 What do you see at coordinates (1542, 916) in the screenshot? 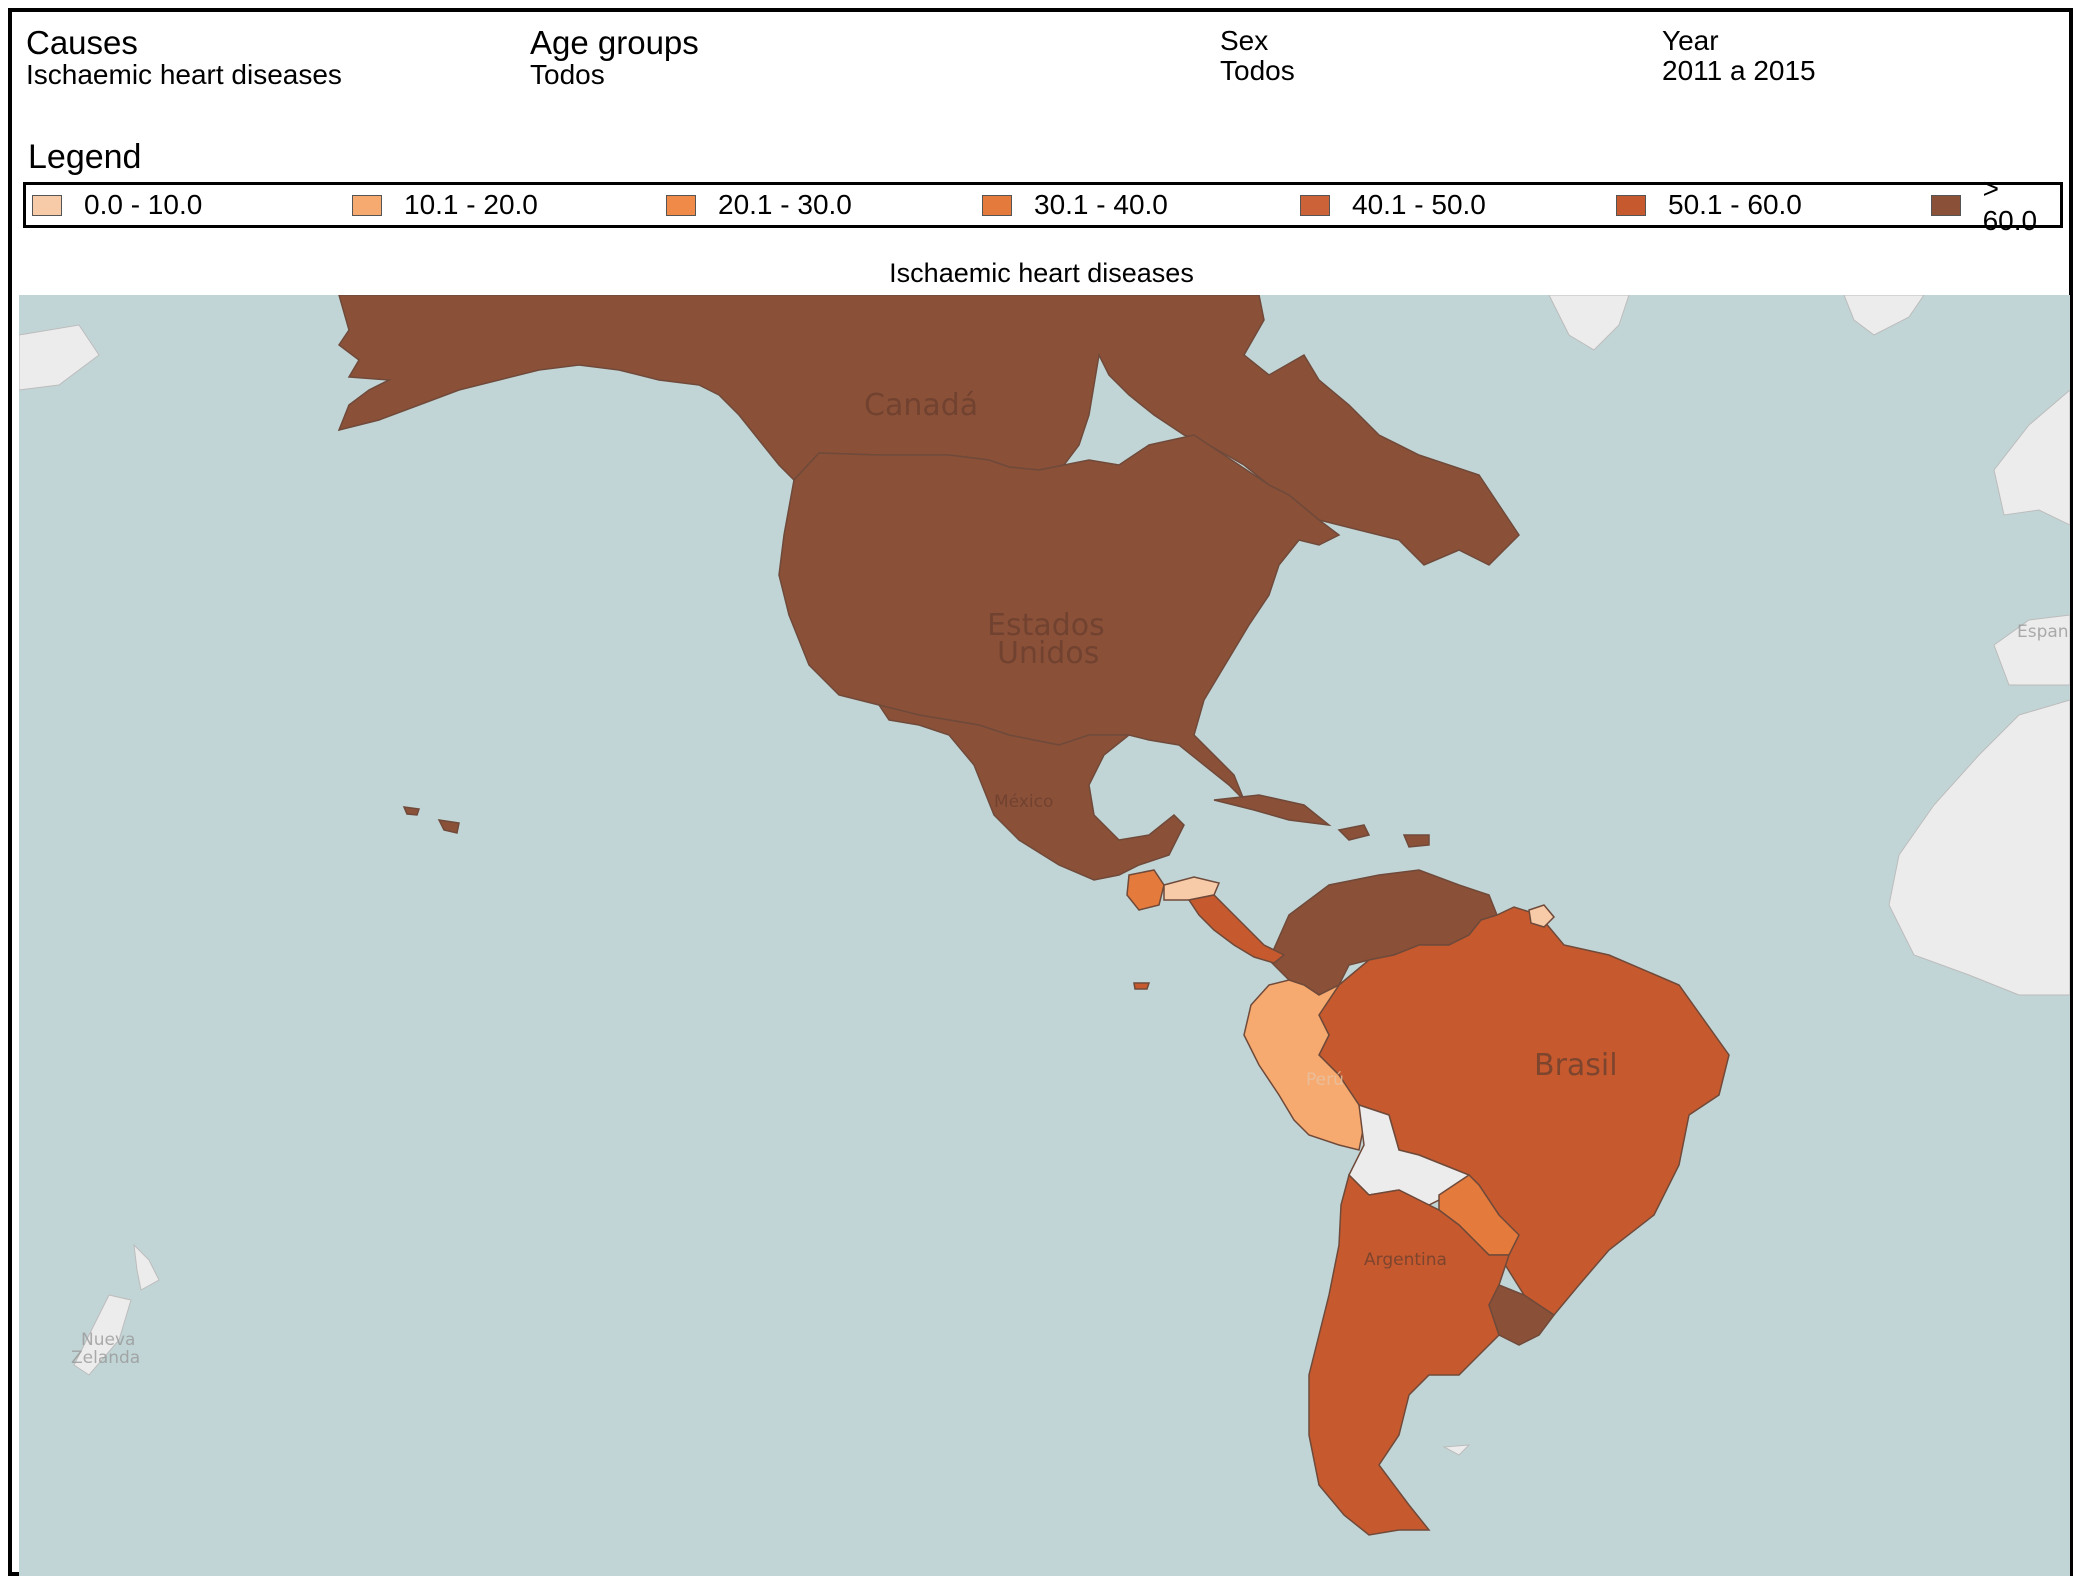
I see `region-french-guiana` at bounding box center [1542, 916].